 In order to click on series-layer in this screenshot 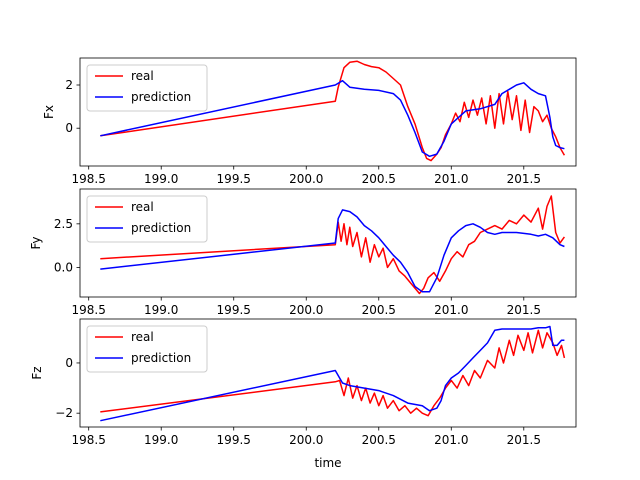, I will do `click(333, 373)`.